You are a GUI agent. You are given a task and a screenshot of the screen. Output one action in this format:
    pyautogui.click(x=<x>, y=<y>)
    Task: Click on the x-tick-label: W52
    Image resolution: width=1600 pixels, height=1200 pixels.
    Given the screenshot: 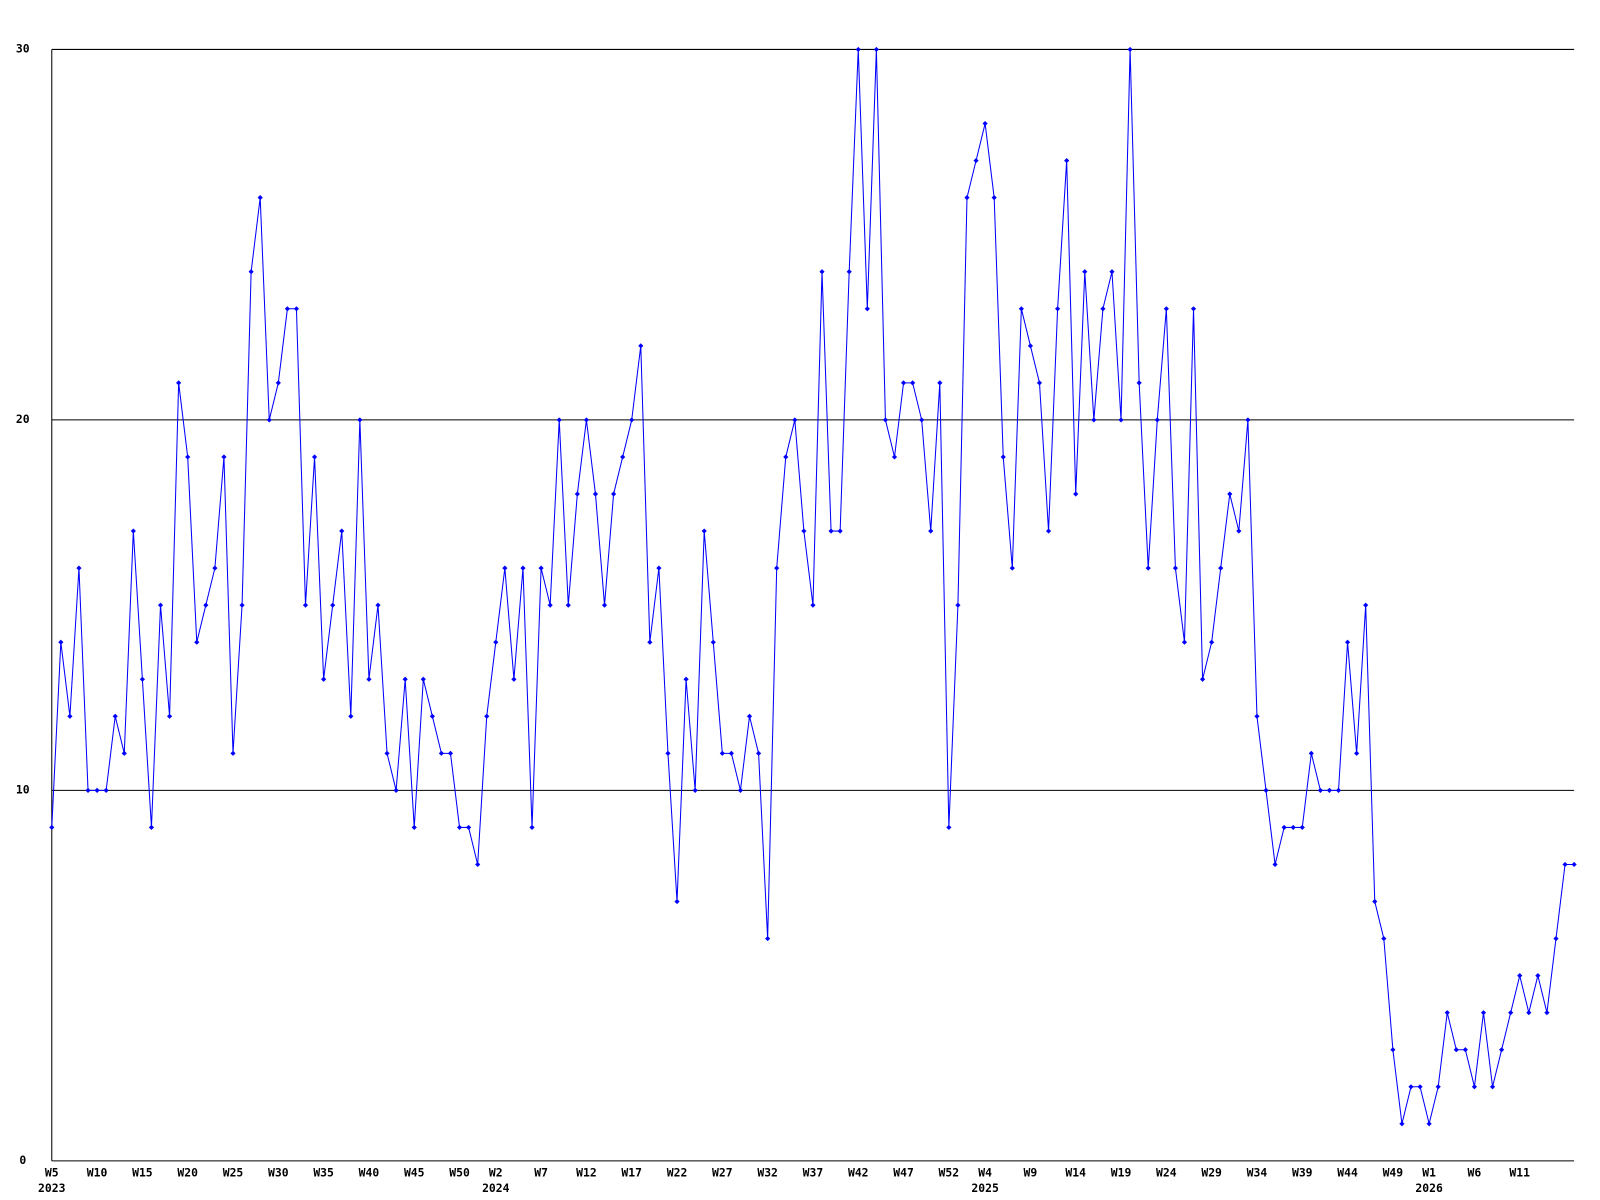 What is the action you would take?
    pyautogui.click(x=949, y=1172)
    